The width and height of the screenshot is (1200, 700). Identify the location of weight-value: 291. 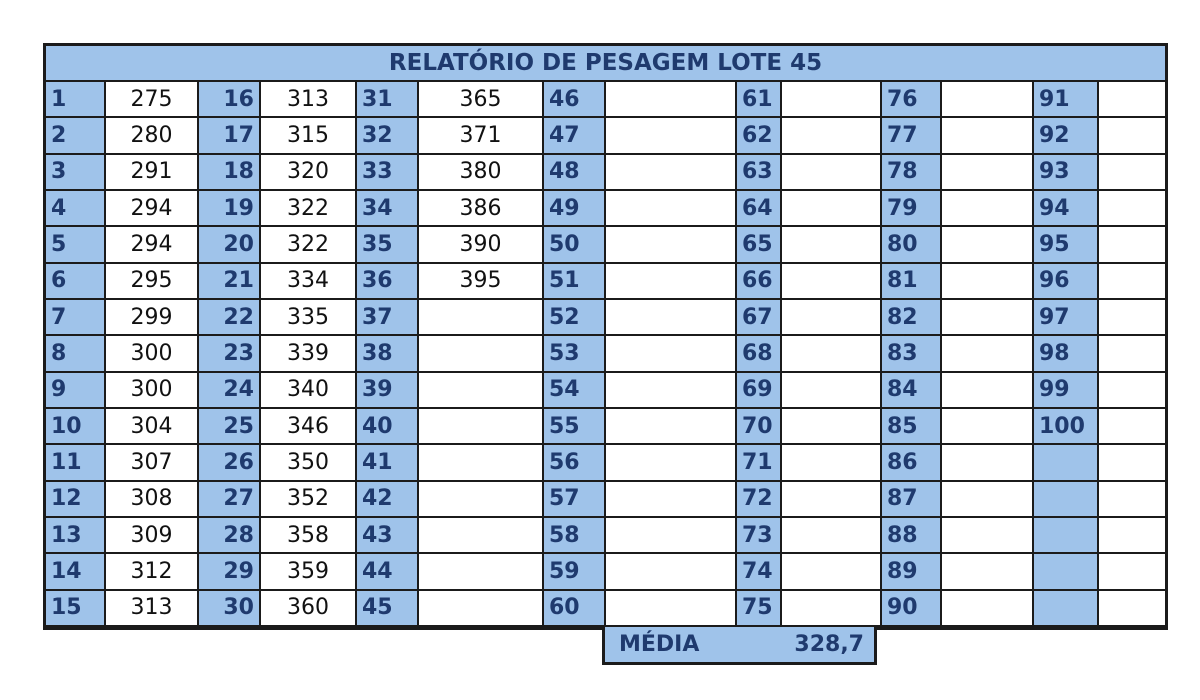
(152, 172).